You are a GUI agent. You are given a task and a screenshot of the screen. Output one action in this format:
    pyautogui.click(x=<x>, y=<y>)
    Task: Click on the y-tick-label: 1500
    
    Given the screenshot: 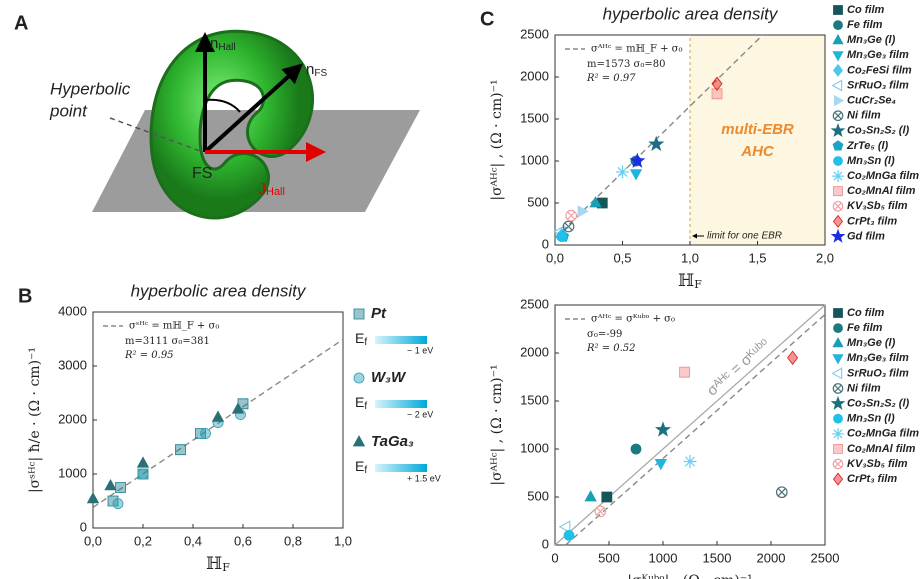 What is the action you would take?
    pyautogui.click(x=534, y=117)
    